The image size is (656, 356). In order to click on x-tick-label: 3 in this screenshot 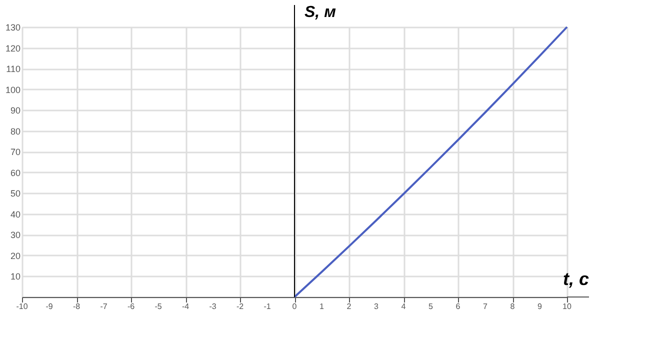, I will do `click(377, 306)`.